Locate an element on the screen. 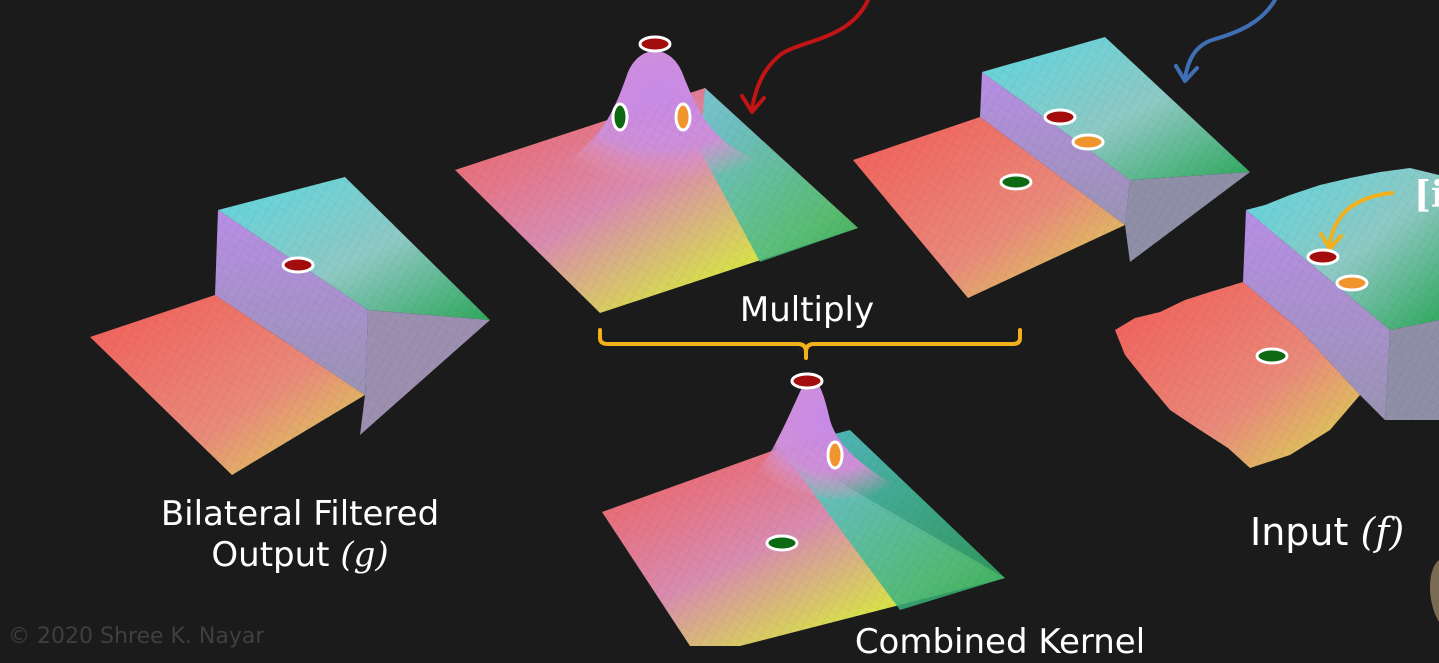 Image resolution: width=1439 pixels, height=663 pixels. output-label-line2: Output (g) is located at coordinates (300, 555).